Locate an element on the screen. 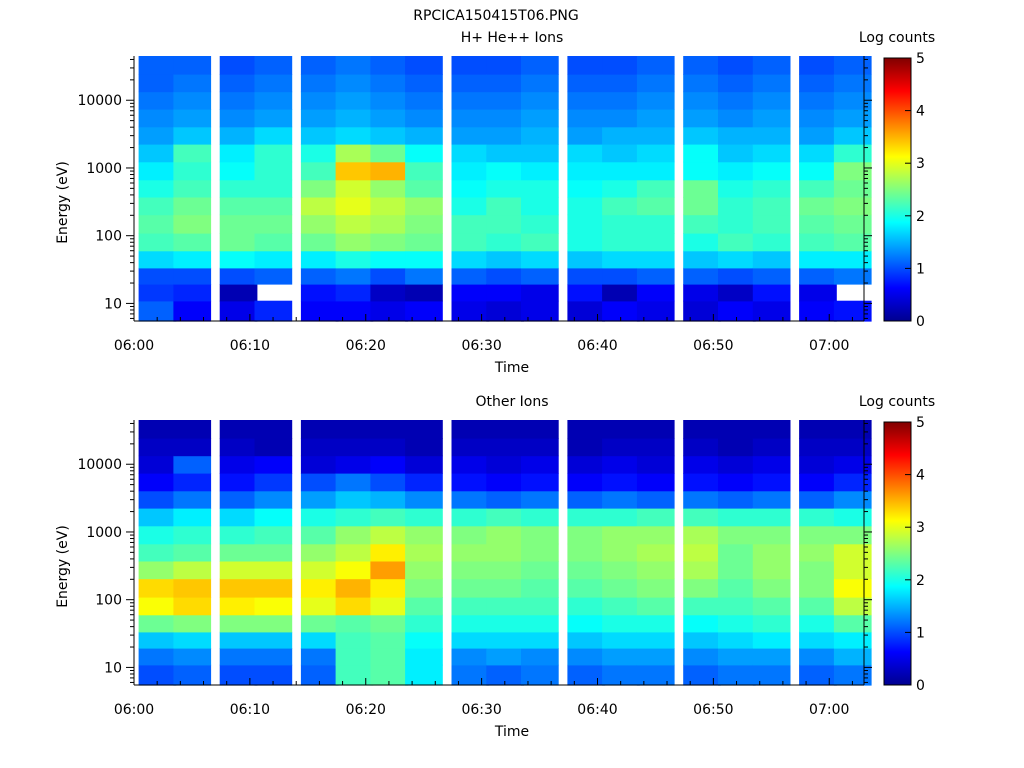  colorbar-tick-label: 1 is located at coordinates (920, 633).